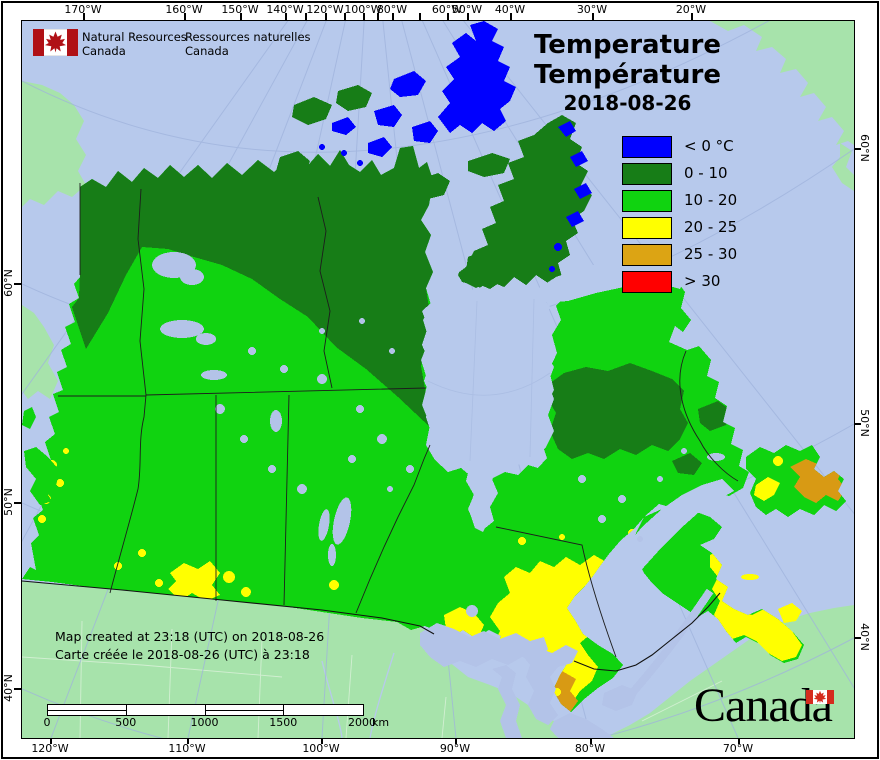  What do you see at coordinates (362, 722) in the screenshot?
I see `scale-label: 2000` at bounding box center [362, 722].